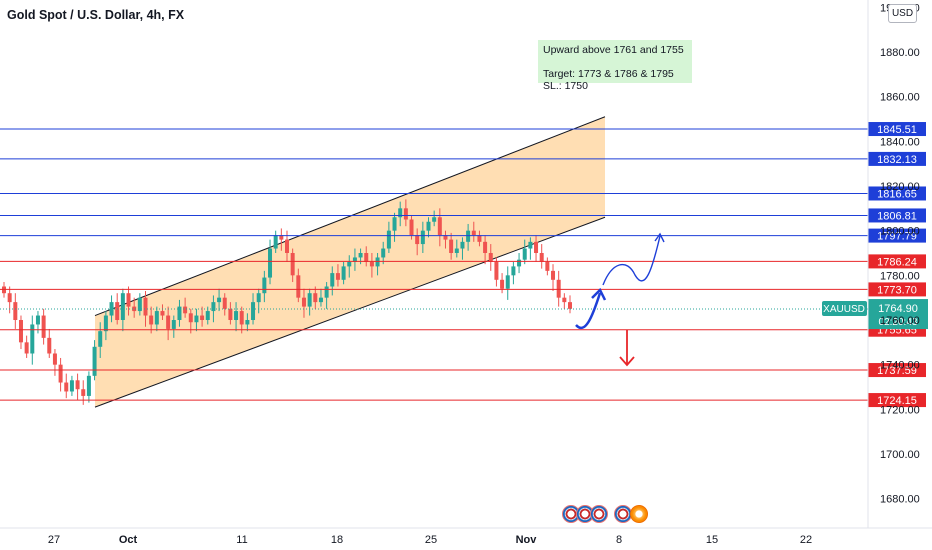  What do you see at coordinates (844, 309) in the screenshot?
I see `symbol-label-box` at bounding box center [844, 309].